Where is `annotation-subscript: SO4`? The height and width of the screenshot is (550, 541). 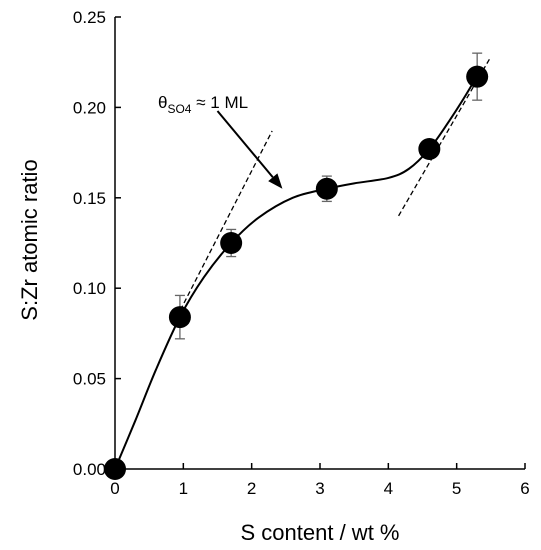 annotation-subscript: SO4 is located at coordinates (179, 109).